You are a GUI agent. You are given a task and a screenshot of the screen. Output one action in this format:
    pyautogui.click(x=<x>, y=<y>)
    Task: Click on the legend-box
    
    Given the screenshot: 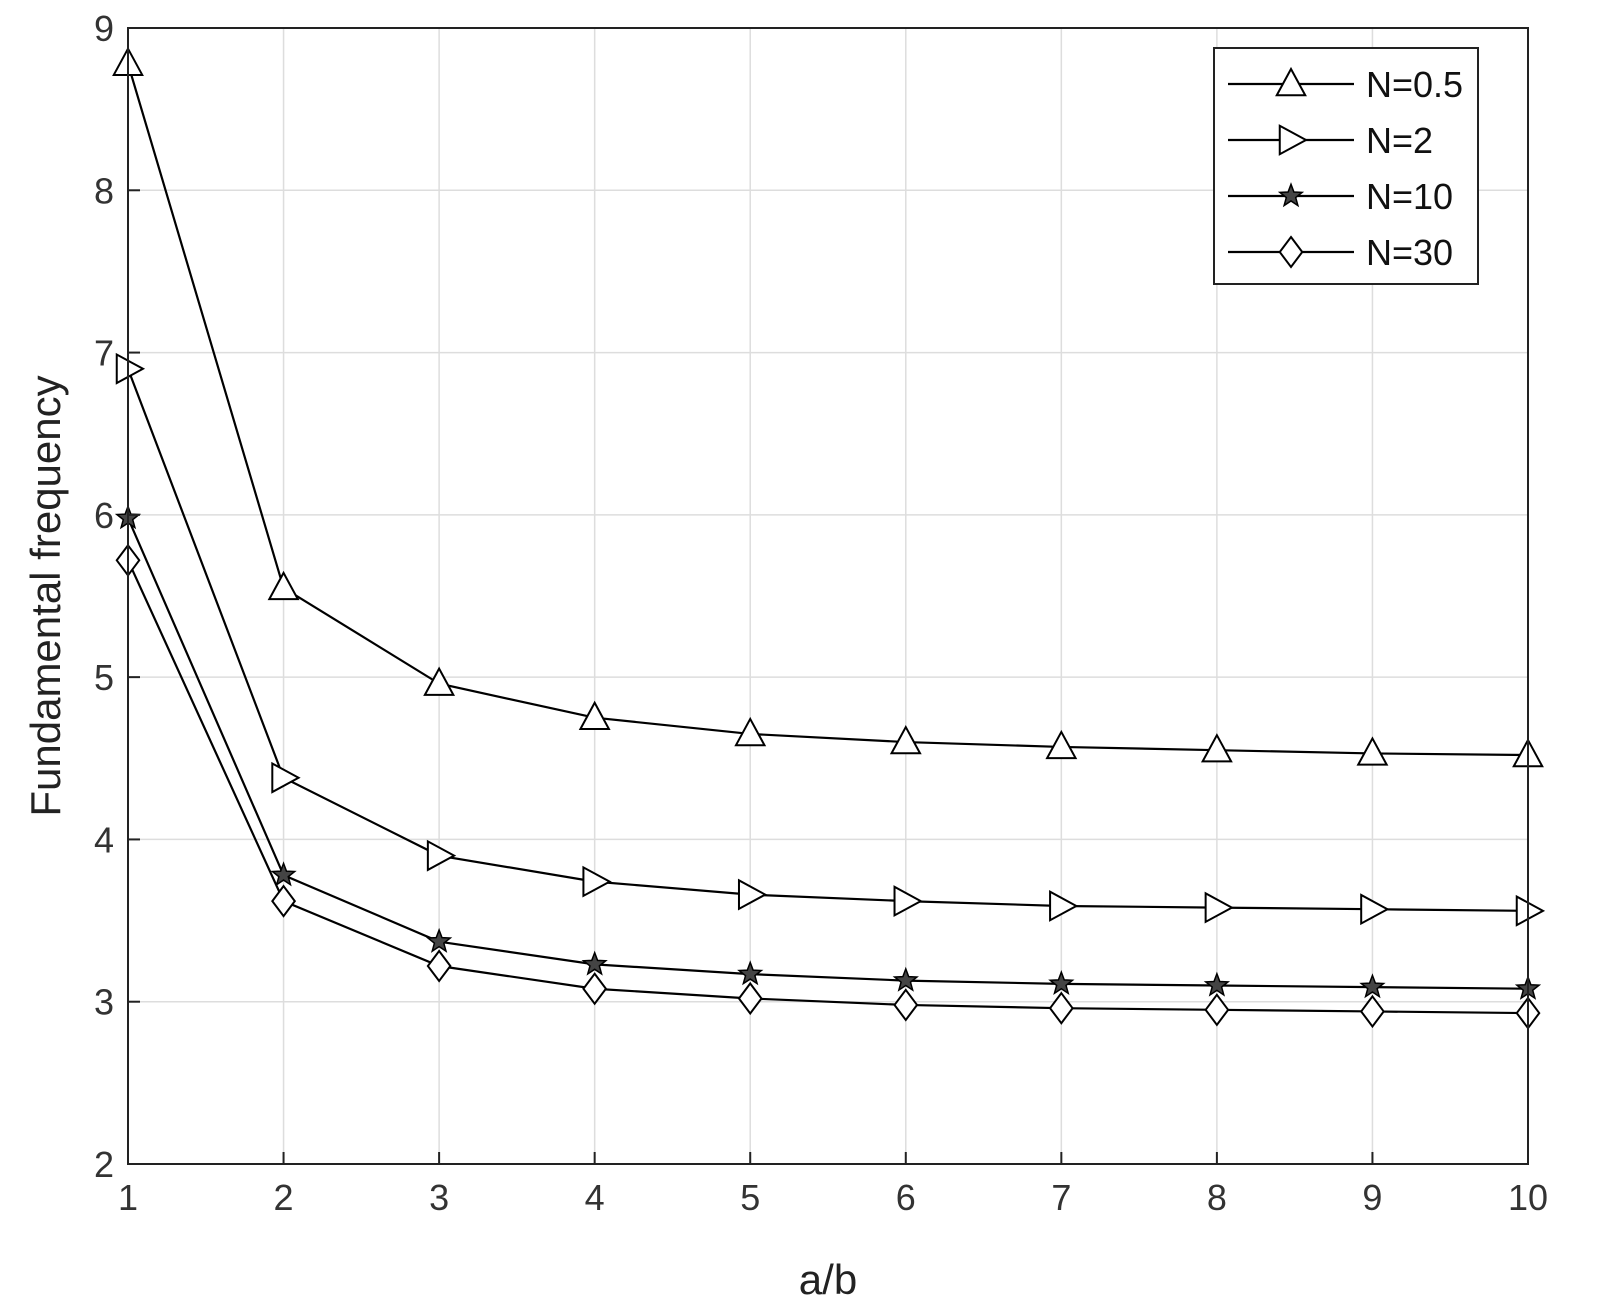 What is the action you would take?
    pyautogui.click(x=1346, y=166)
    